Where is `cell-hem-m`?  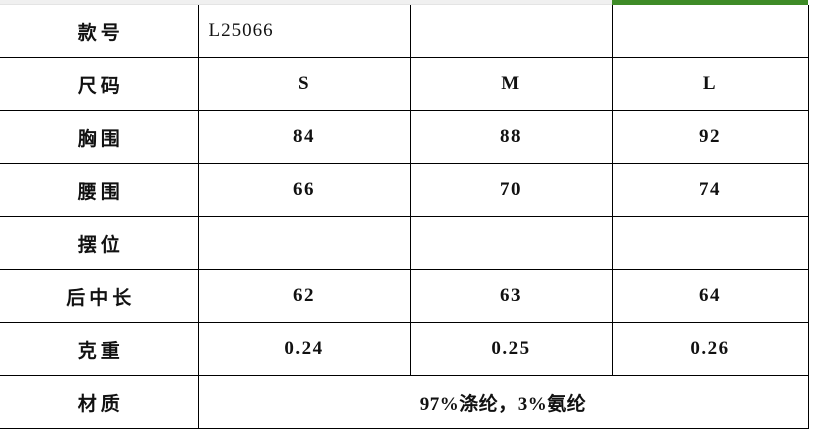
cell-hem-m is located at coordinates (511, 243).